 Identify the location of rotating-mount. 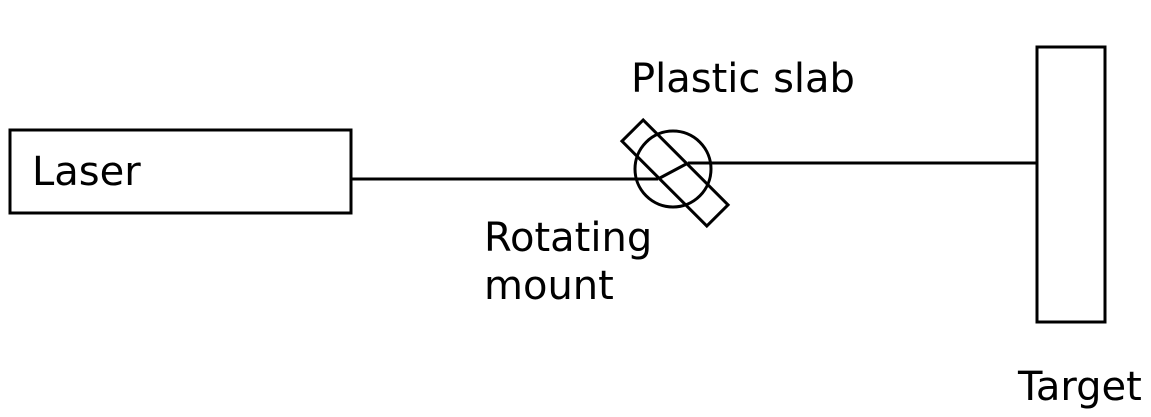
(673, 169).